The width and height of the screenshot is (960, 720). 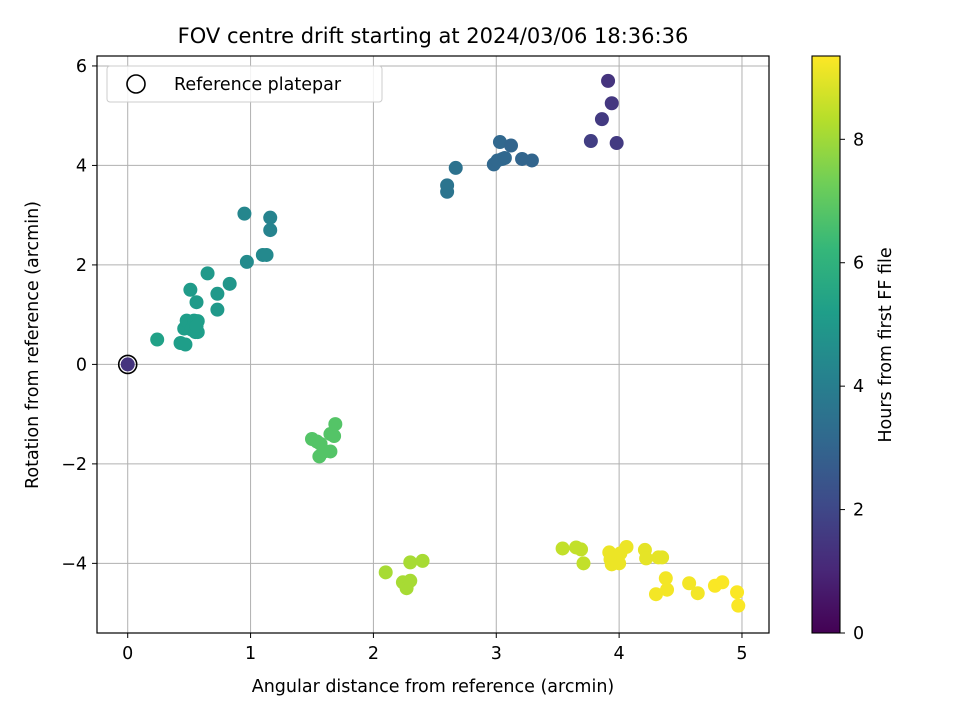 I want to click on legend-marker-hollow-circle, so click(x=136, y=84).